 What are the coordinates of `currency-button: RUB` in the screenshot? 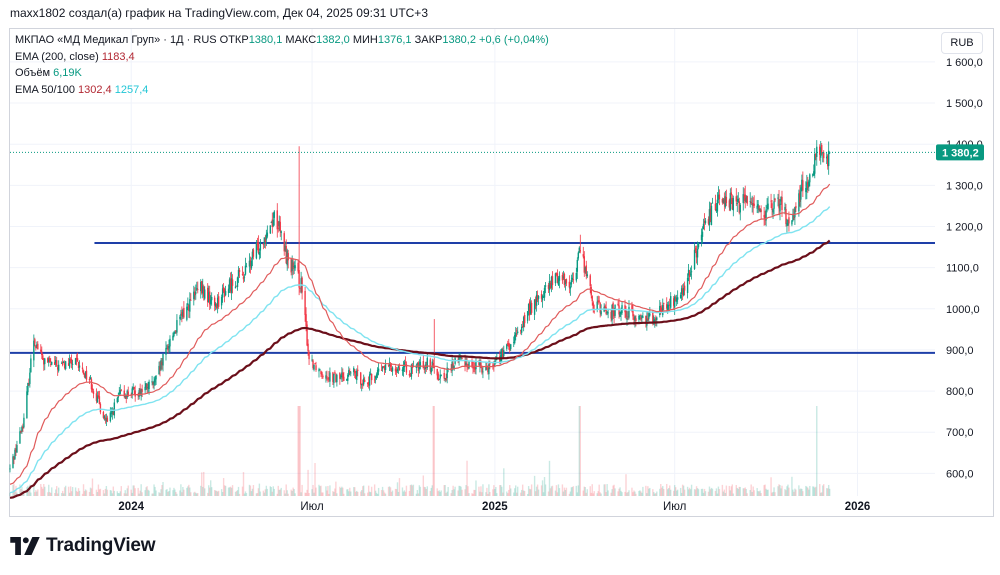 It's located at (962, 43).